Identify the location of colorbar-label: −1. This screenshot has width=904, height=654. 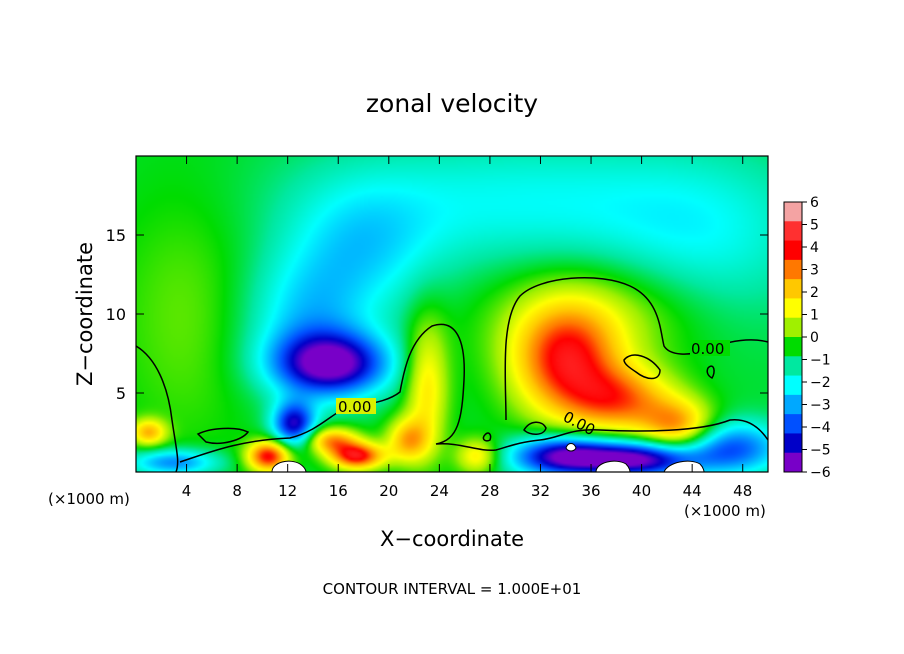
(820, 361).